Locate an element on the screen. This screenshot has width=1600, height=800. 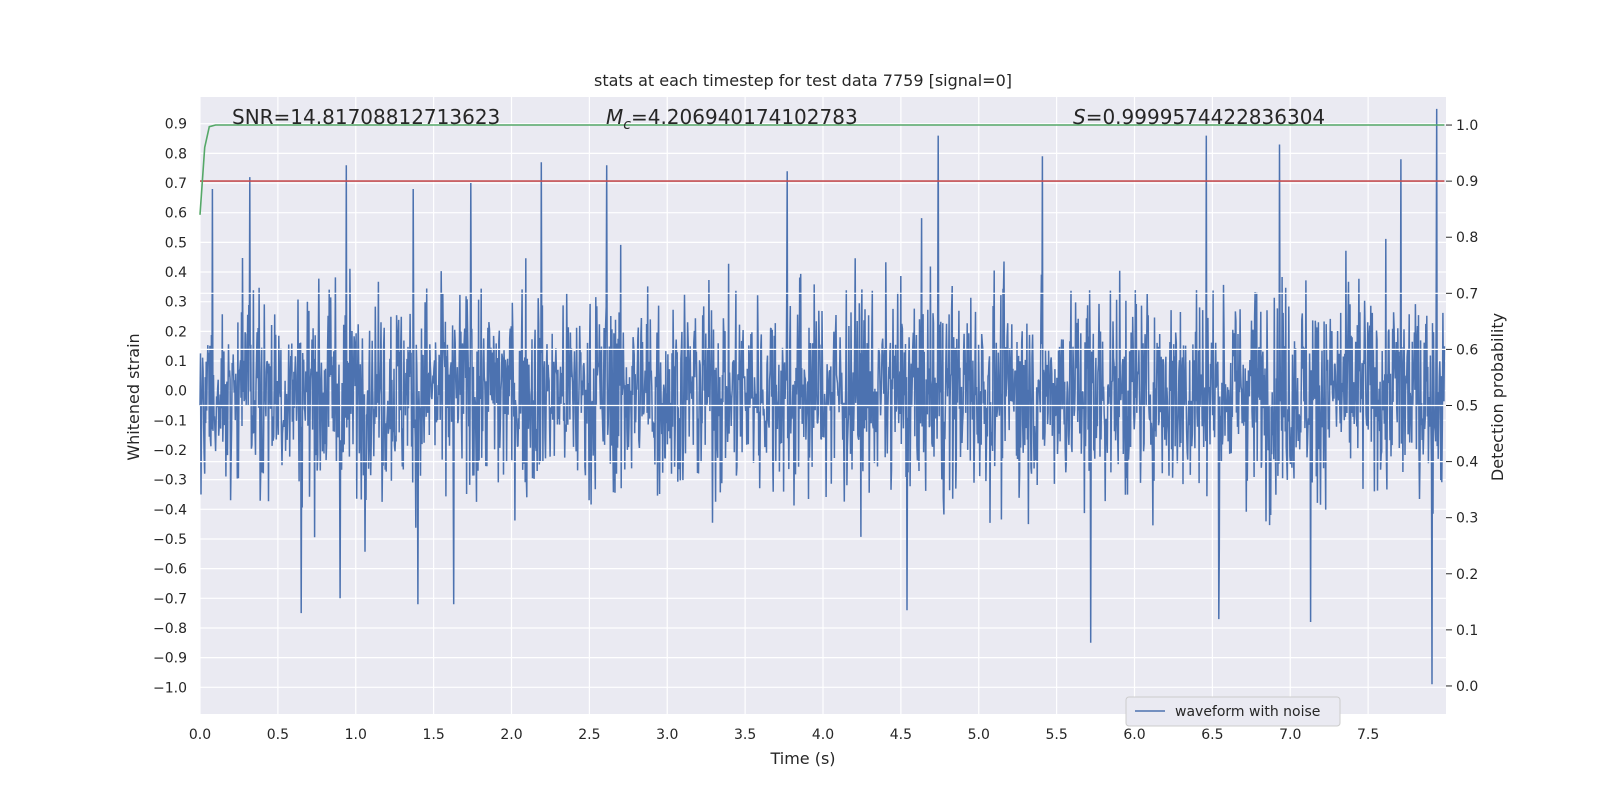
x-tick-label: 2.5 is located at coordinates (589, 735).